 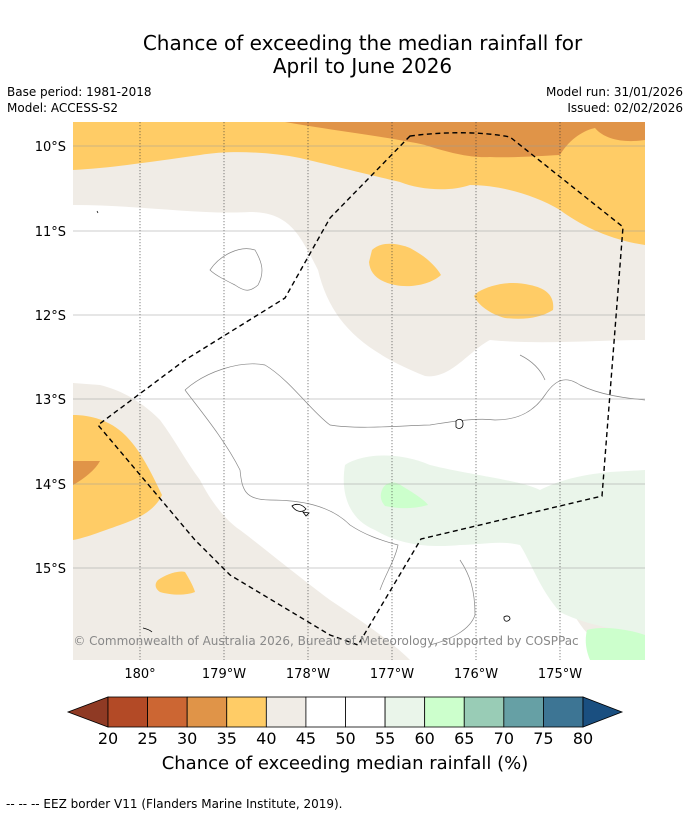 I want to click on map-title-line2: April to June 2026, so click(x=362, y=66).